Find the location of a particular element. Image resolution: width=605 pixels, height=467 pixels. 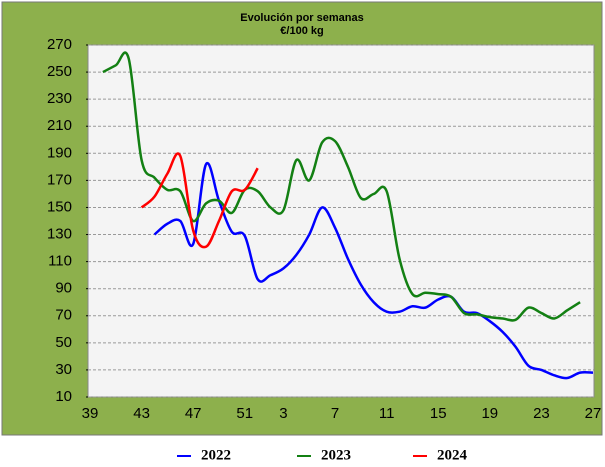

y-tick-label: 170 is located at coordinates (59, 179).